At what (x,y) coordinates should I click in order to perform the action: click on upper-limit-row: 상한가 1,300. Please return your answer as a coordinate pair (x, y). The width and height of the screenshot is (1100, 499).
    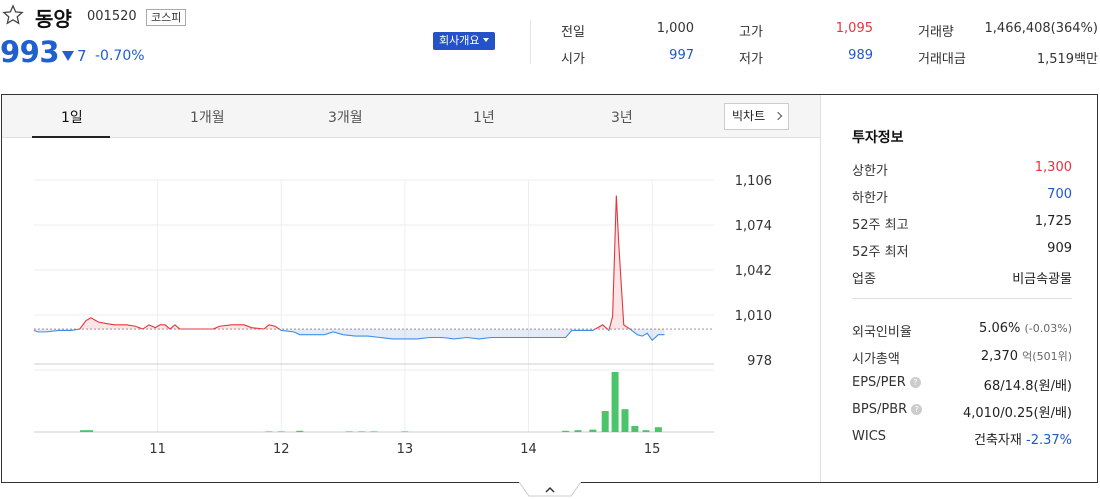
    Looking at the image, I should click on (962, 169).